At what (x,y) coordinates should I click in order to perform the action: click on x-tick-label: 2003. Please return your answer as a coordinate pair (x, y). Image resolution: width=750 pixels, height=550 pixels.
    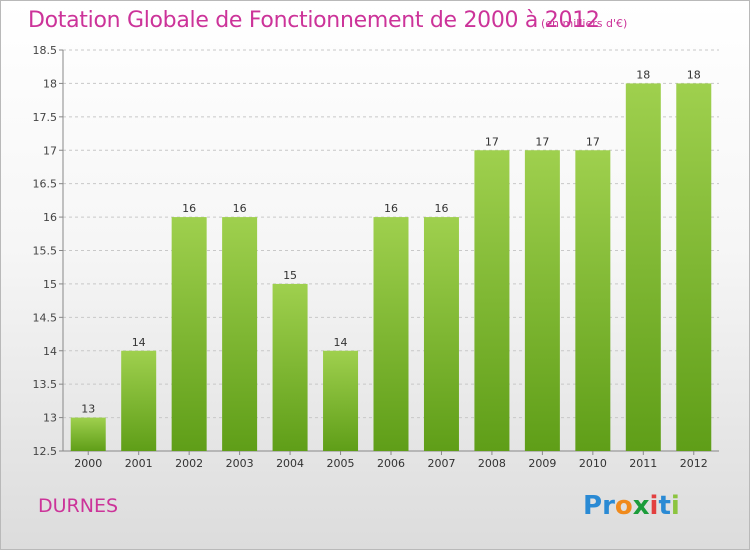
    Looking at the image, I should click on (240, 463).